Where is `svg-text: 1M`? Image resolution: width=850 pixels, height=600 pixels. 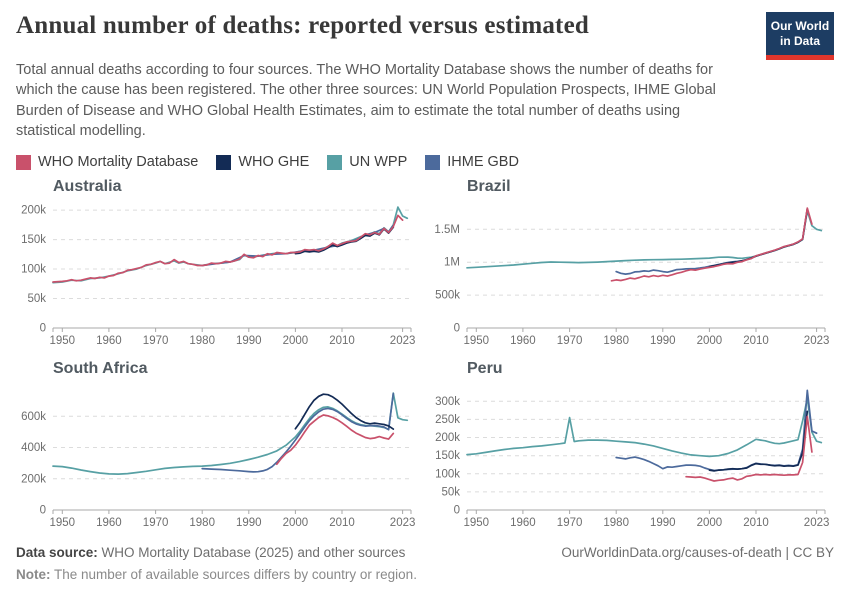
svg-text: 1M is located at coordinates (452, 263).